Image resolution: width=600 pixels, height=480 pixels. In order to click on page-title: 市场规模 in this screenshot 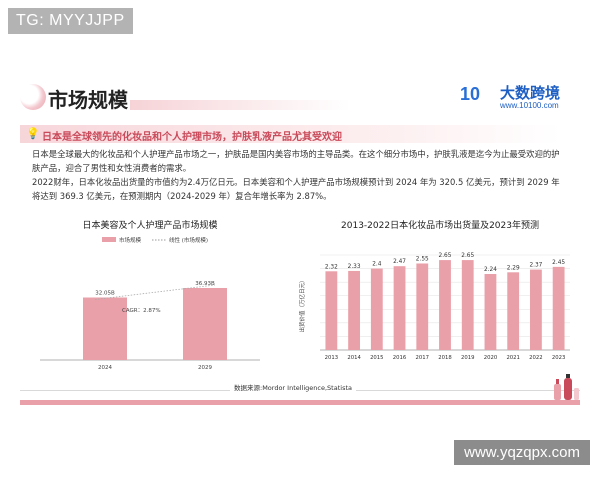, I will do `click(88, 100)`.